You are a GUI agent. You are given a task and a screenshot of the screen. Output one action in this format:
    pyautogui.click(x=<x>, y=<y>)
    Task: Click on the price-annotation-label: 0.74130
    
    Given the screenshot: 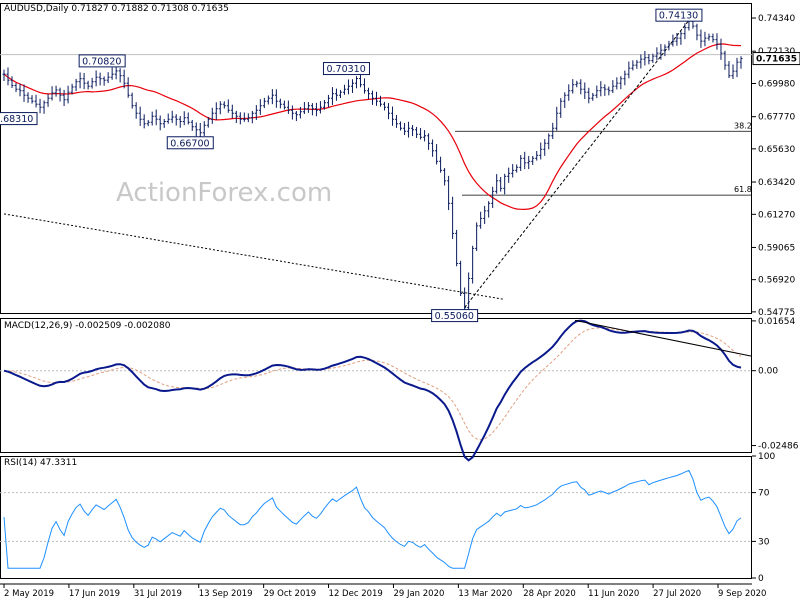 What is the action you would take?
    pyautogui.click(x=678, y=16)
    